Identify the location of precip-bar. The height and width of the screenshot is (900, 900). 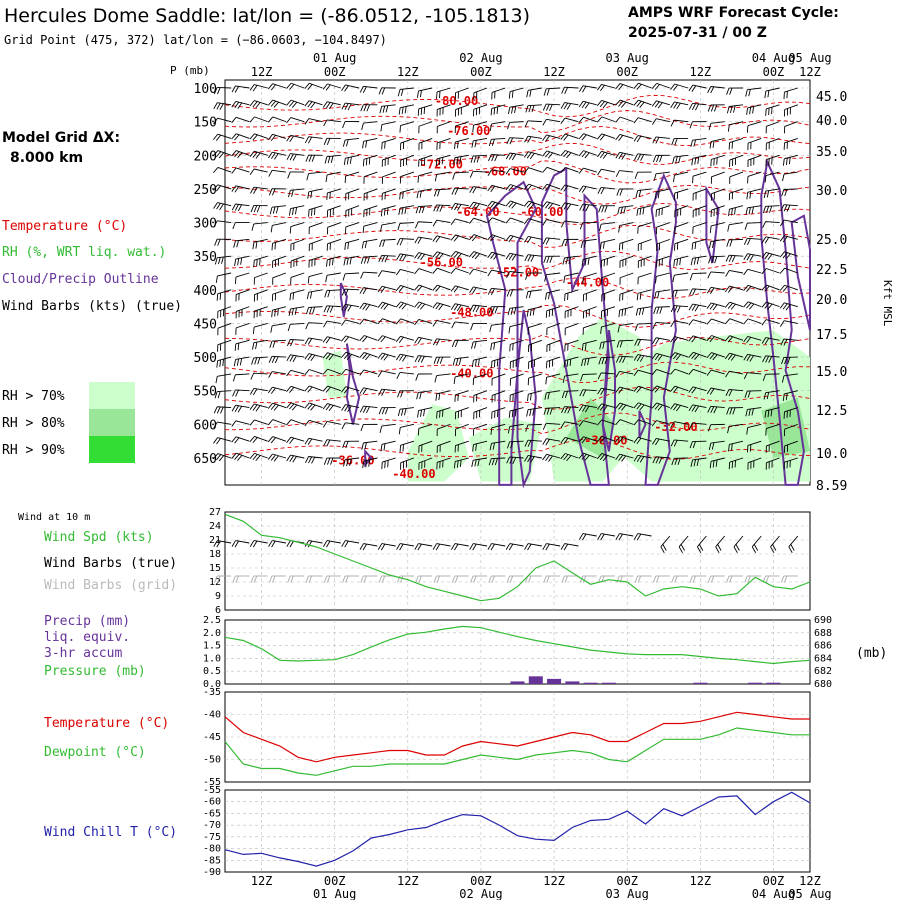
(700, 683).